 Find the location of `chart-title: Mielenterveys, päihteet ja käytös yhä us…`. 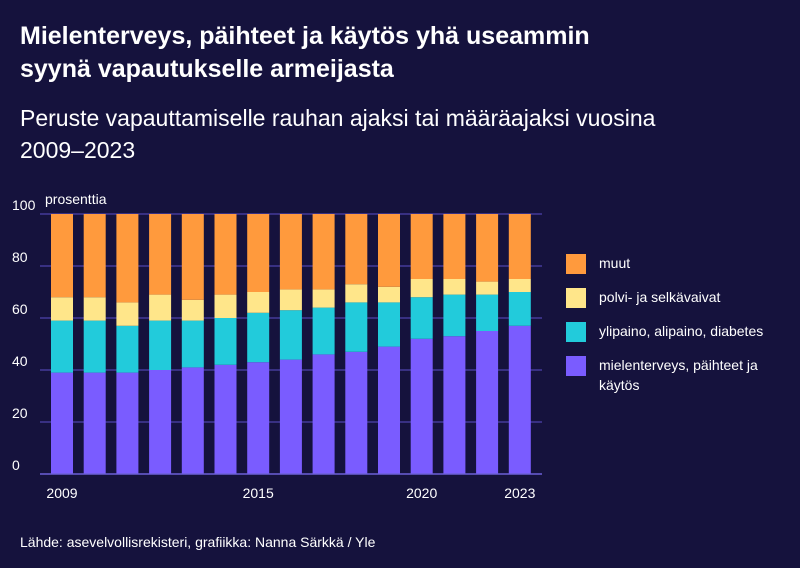

chart-title: Mielenterveys, päihteet ja käytös yhä us… is located at coordinates (305, 52).